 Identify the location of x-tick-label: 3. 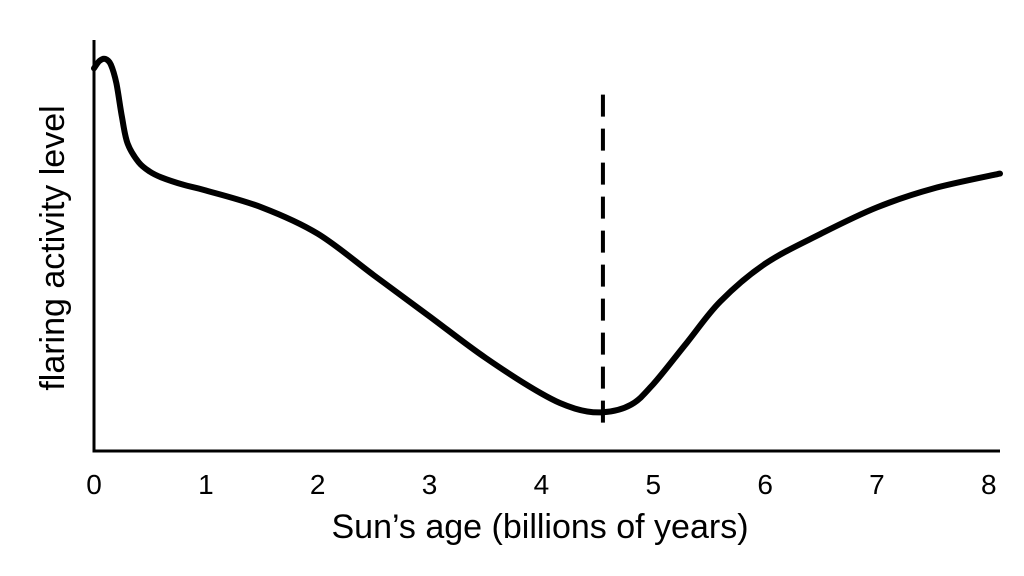
(430, 484).